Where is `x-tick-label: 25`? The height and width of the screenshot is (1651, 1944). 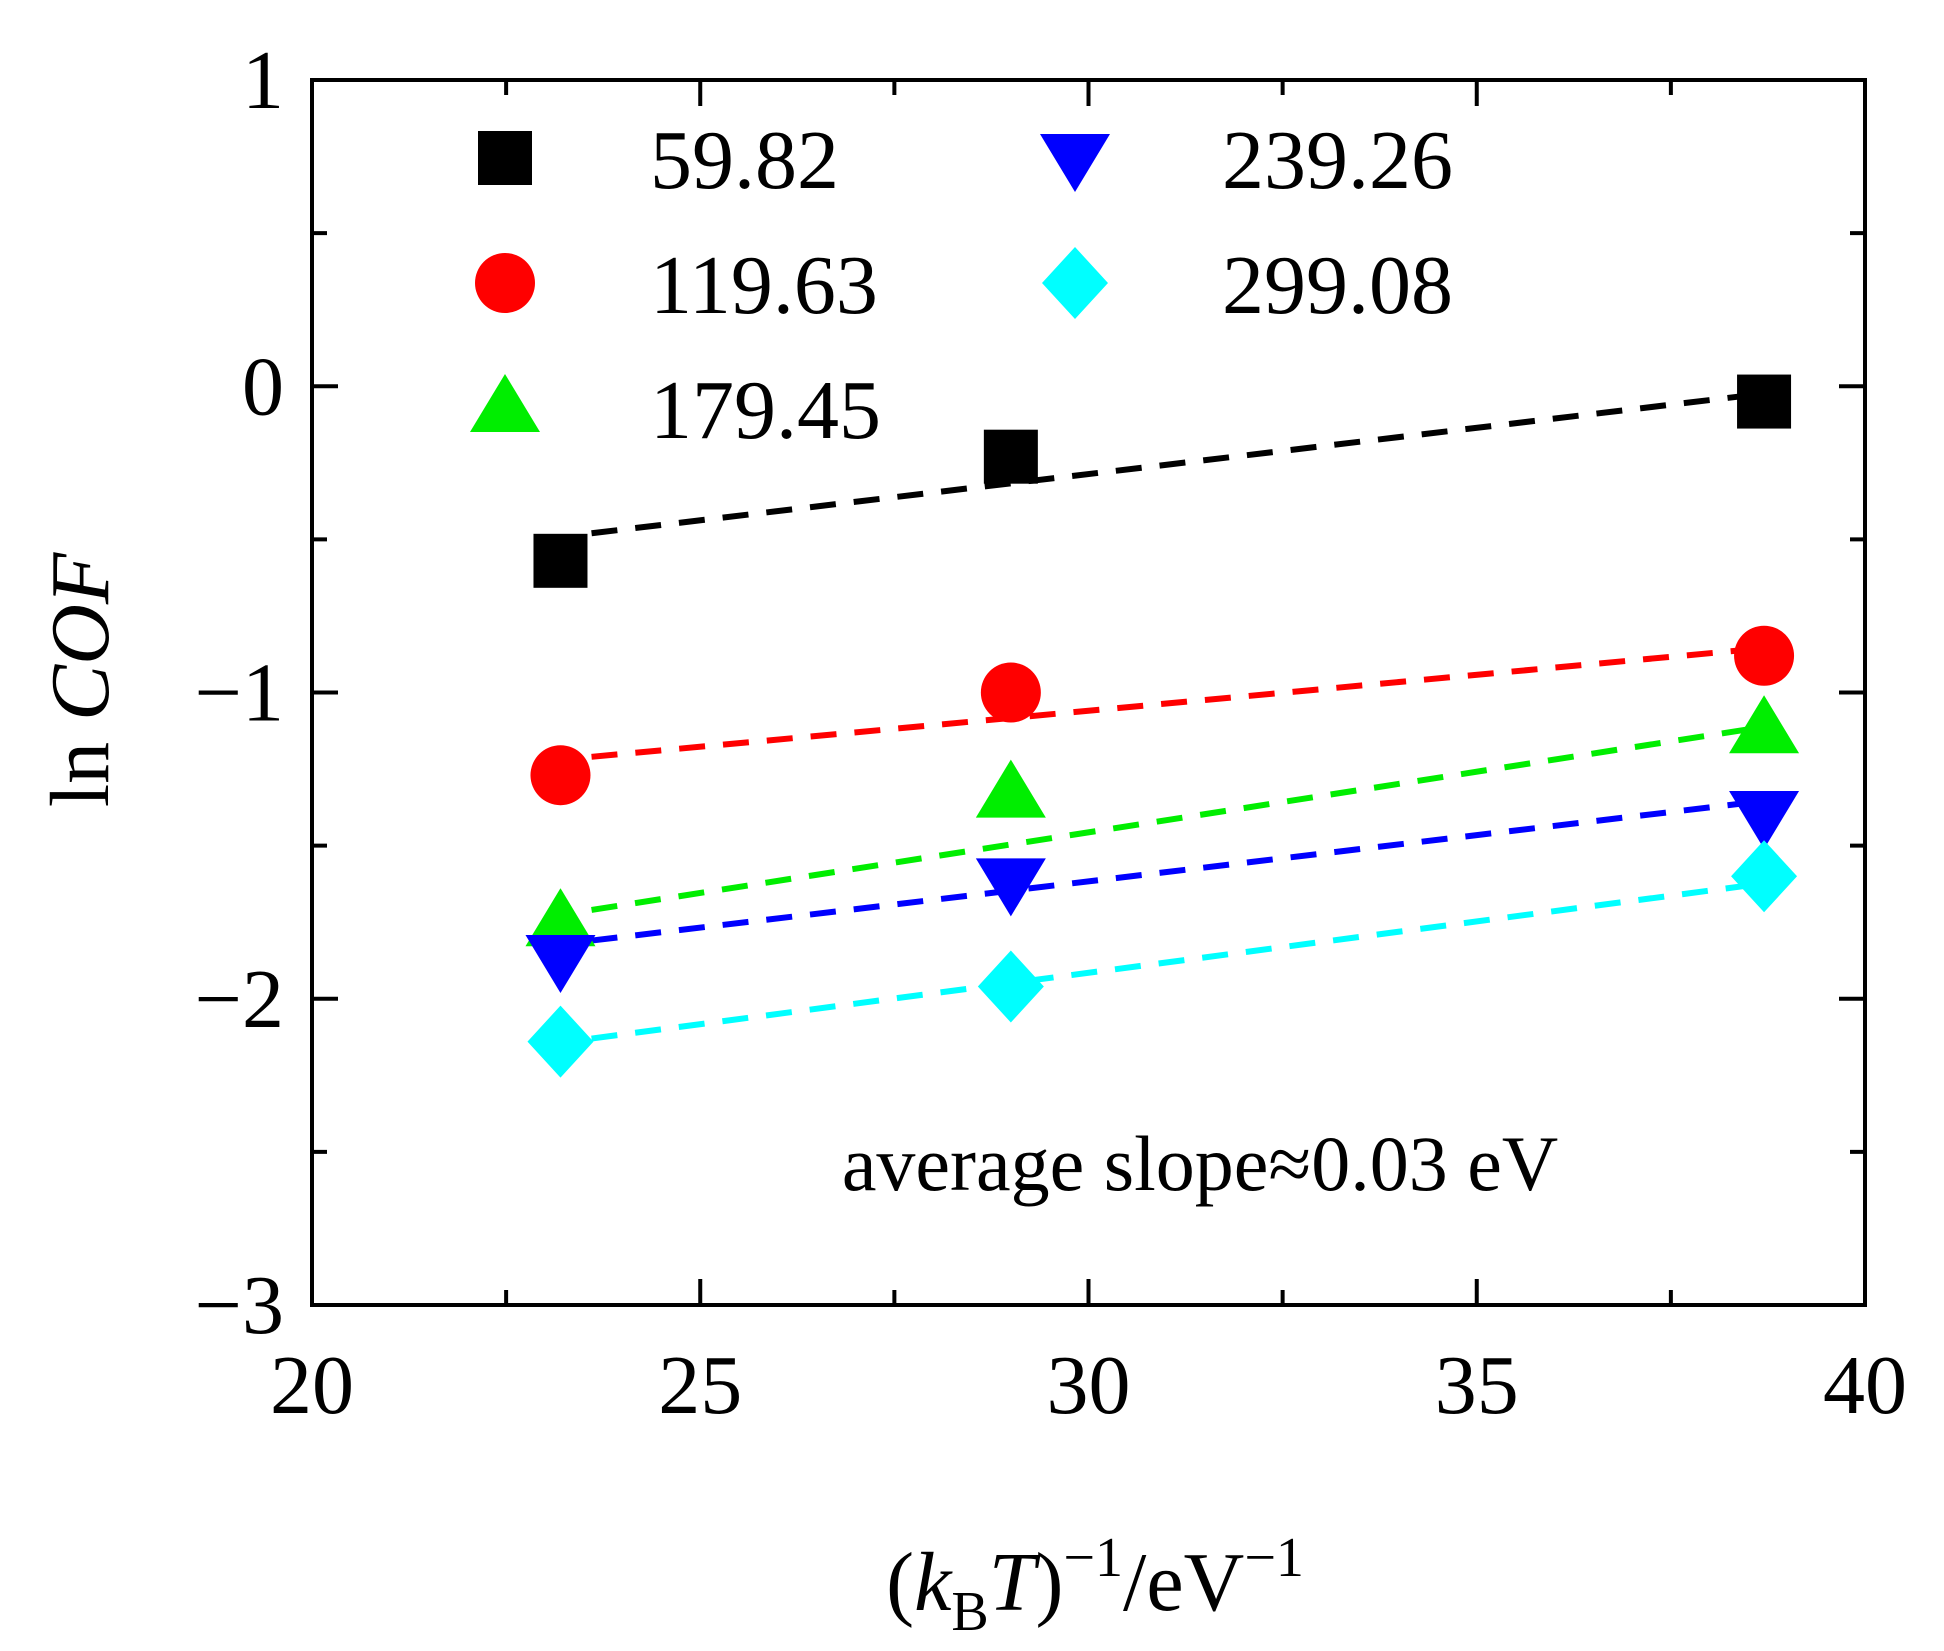
x-tick-label: 25 is located at coordinates (700, 1385).